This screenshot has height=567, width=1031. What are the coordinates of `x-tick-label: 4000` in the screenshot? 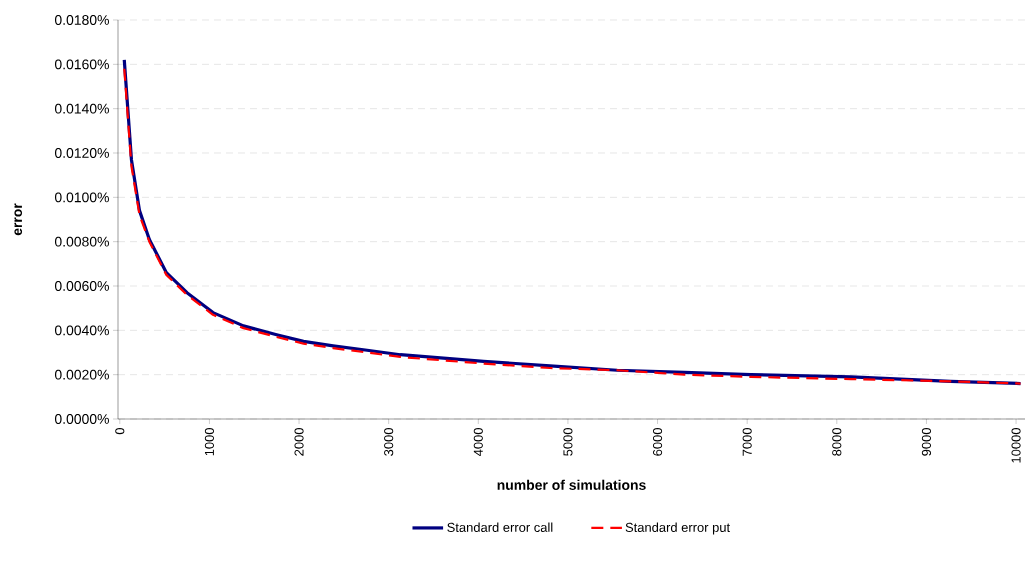 It's located at (478, 442).